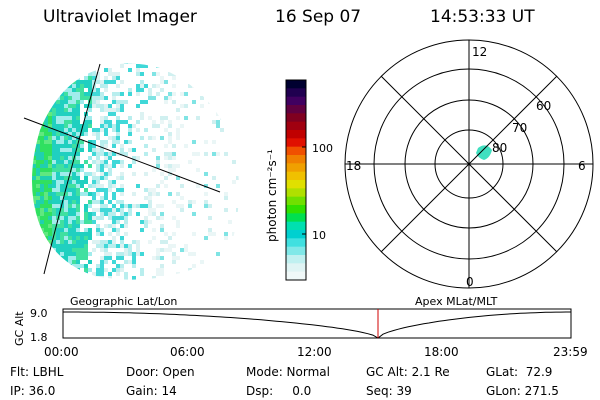 The height and width of the screenshot is (400, 600). Describe the element at coordinates (519, 128) in the screenshot. I see `polar-lat-70: 70` at that location.